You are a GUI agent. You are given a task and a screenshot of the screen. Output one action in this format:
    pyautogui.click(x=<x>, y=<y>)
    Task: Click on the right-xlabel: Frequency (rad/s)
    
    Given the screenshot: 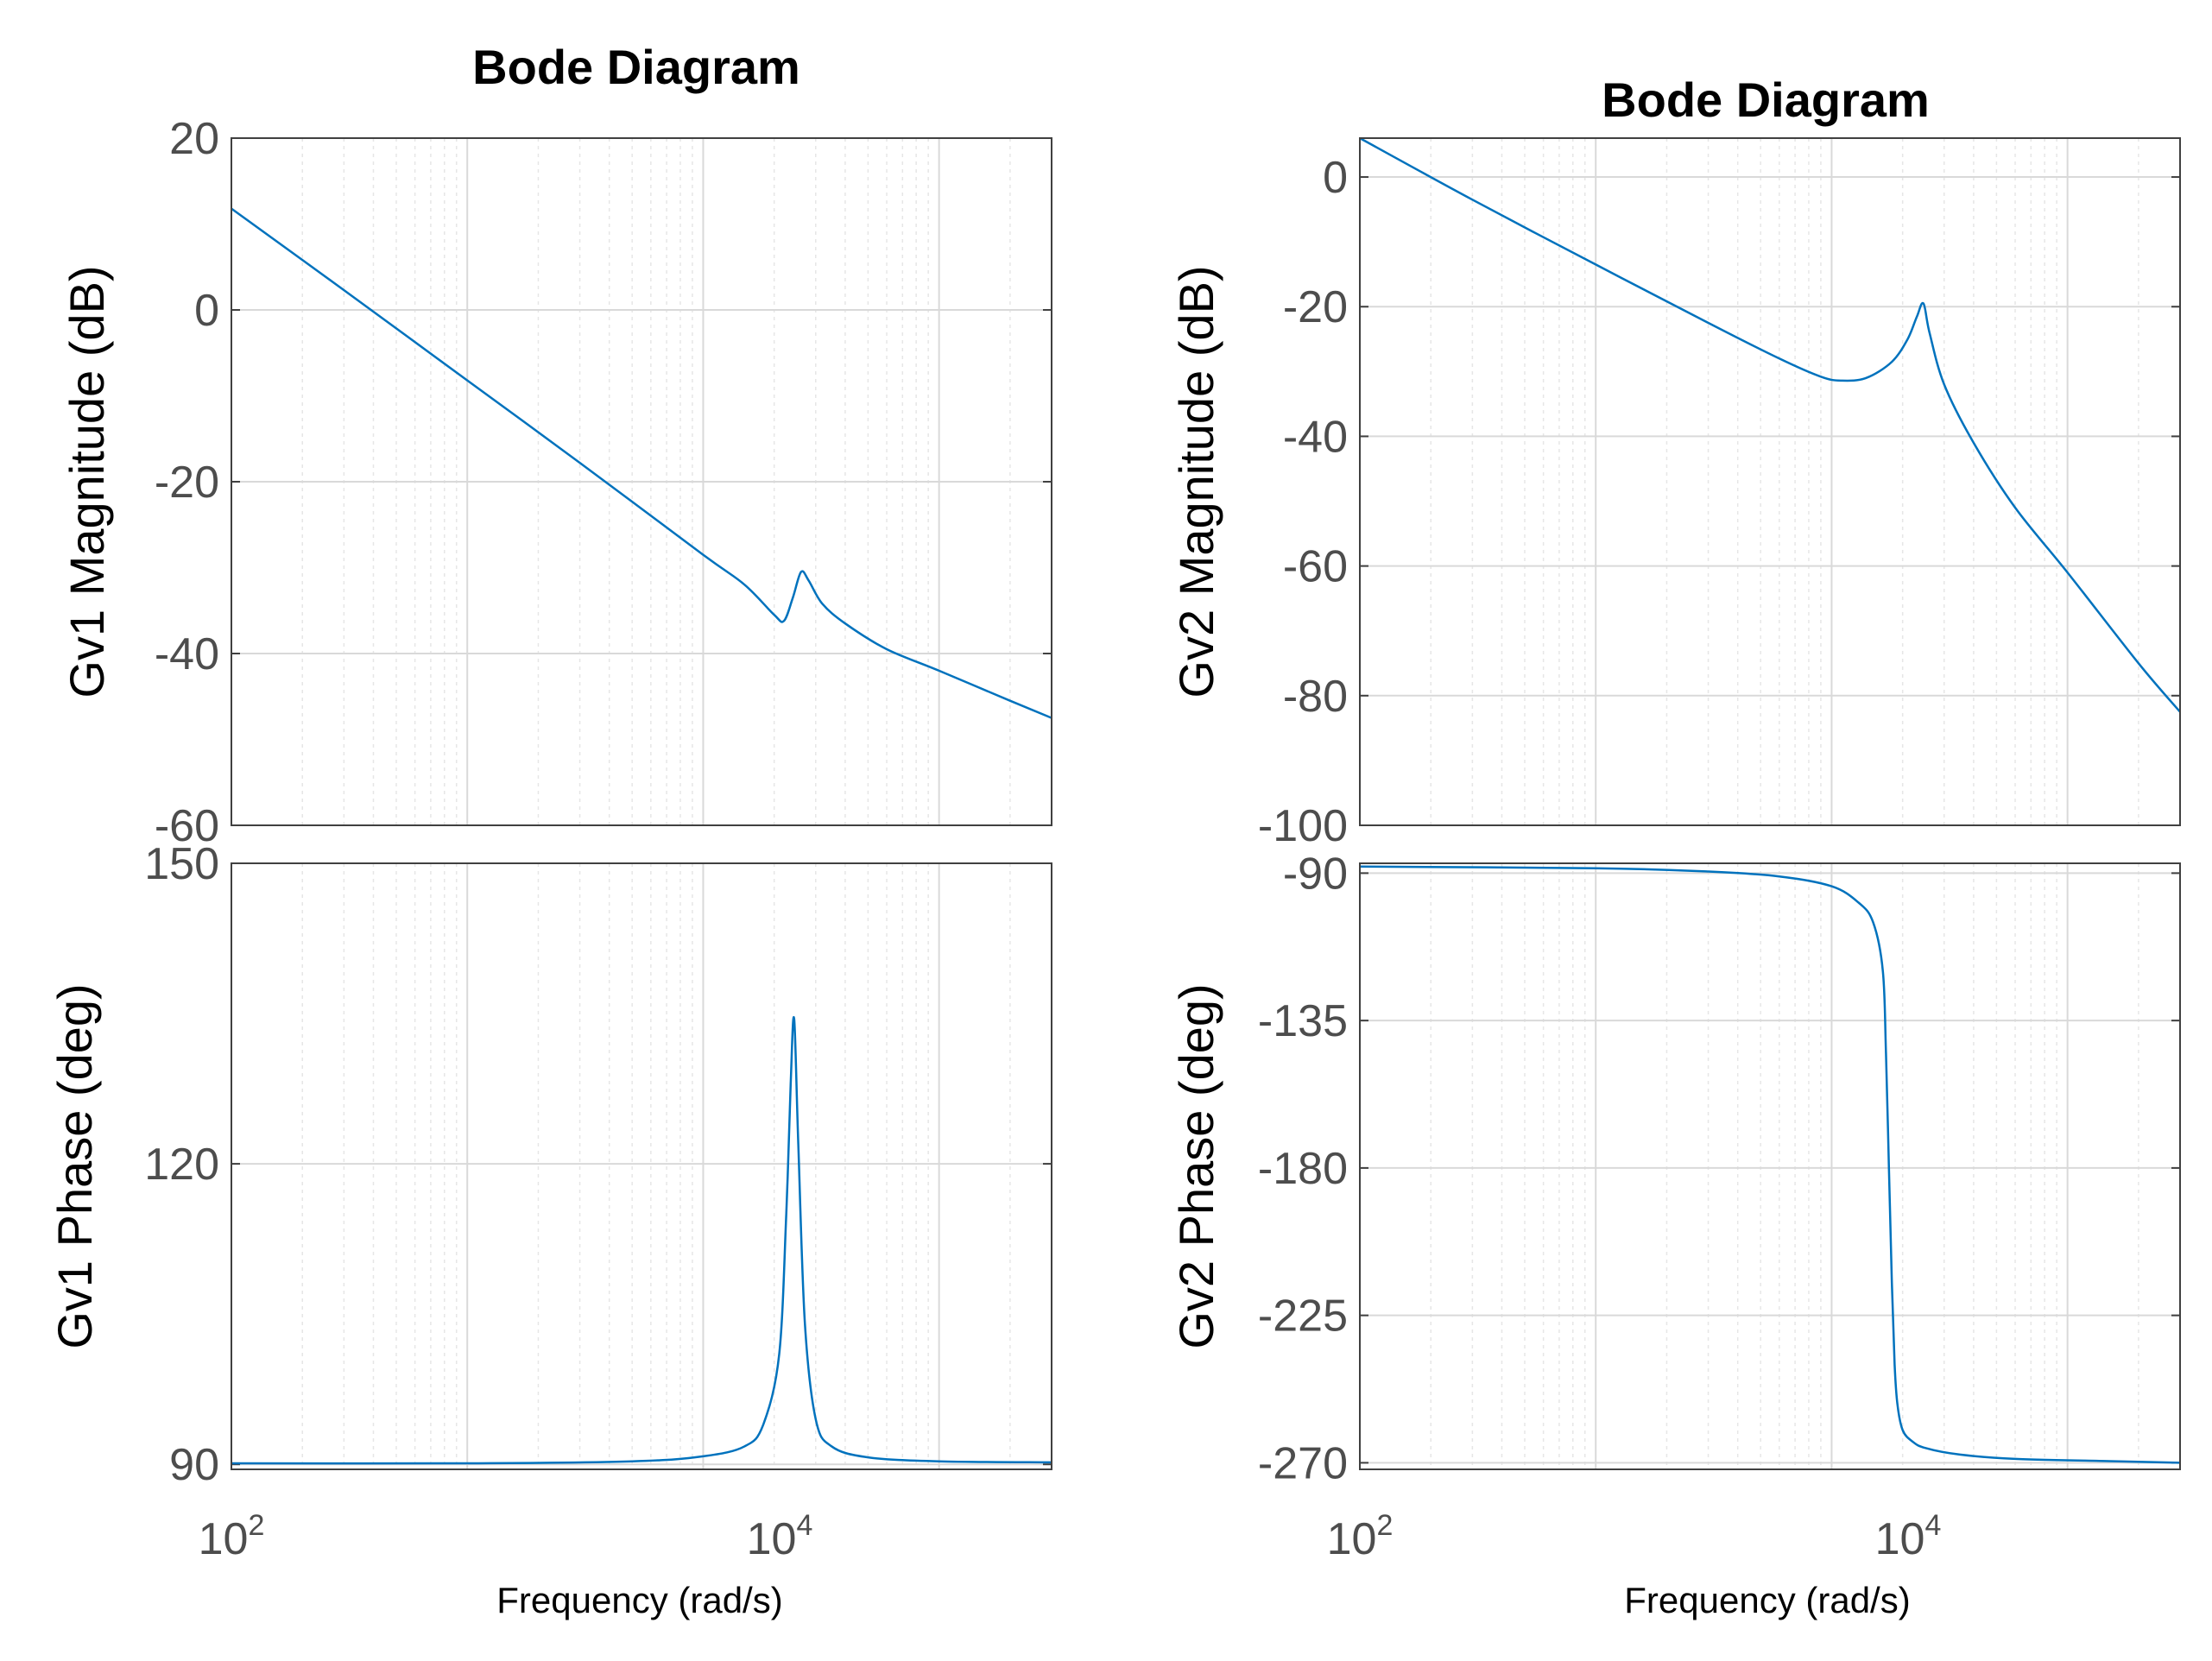 What is the action you would take?
    pyautogui.click(x=1767, y=1600)
    